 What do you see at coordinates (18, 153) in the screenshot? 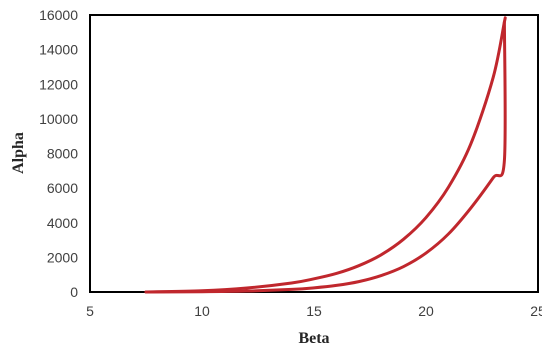
I see `y-axis-title: Alpha` at bounding box center [18, 153].